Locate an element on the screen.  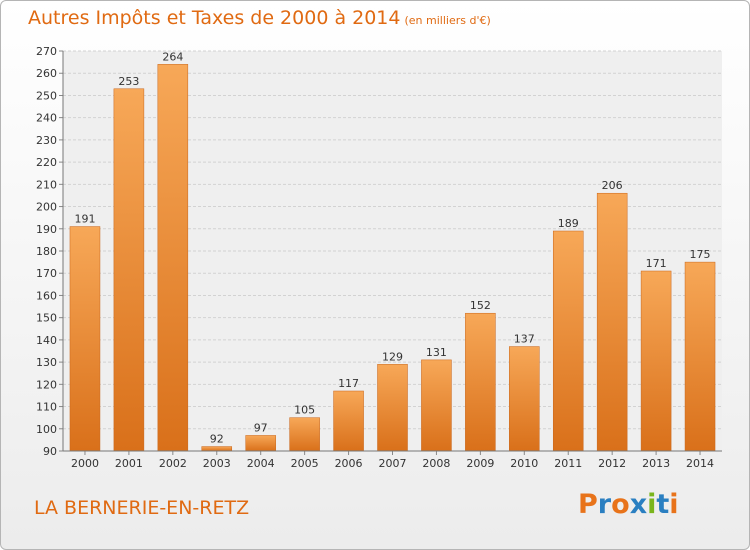
y-tick-label: 260 is located at coordinates (46, 73).